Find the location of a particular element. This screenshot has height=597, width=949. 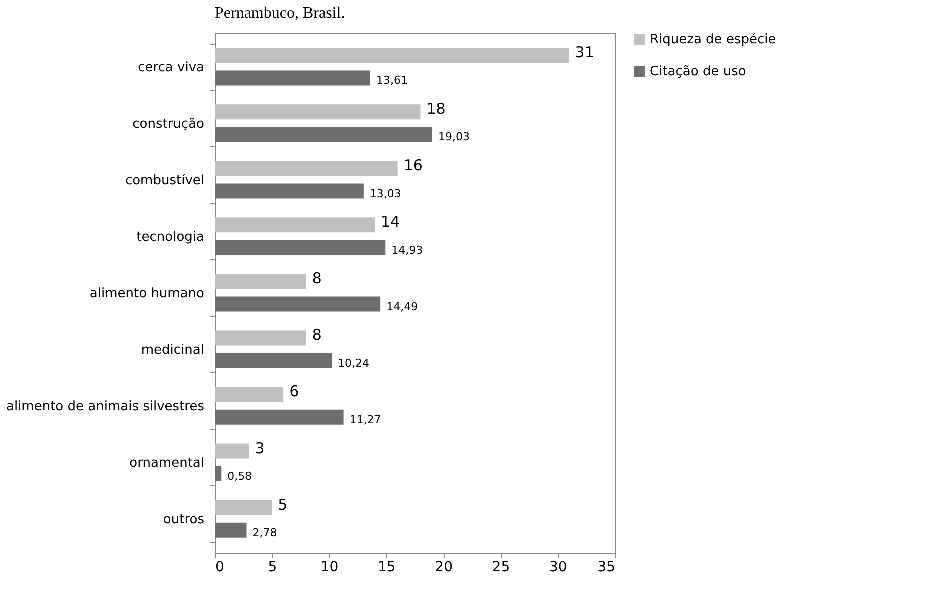

data-label: 10,24 is located at coordinates (354, 363).